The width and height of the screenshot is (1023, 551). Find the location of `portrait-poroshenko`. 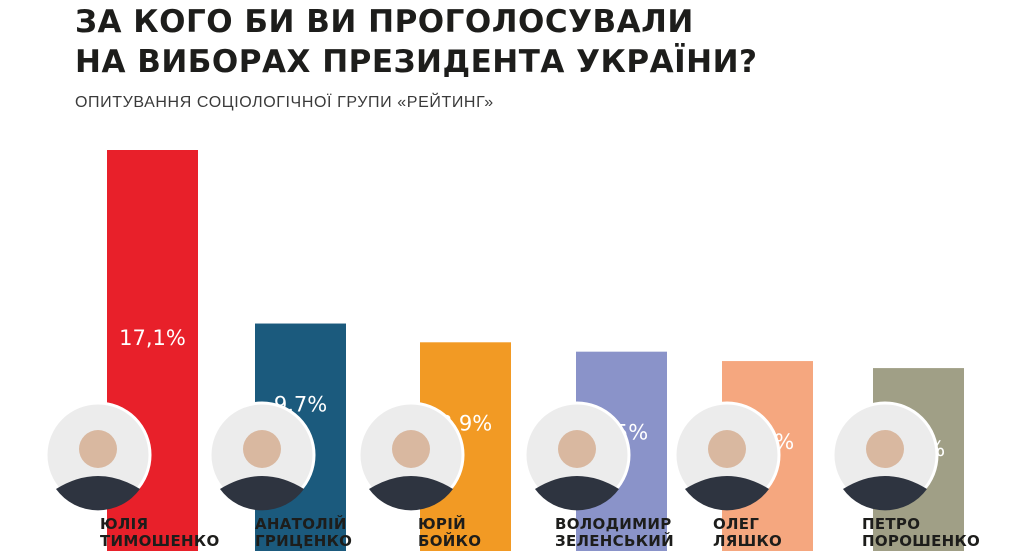

portrait-poroshenko is located at coordinates (885, 456).